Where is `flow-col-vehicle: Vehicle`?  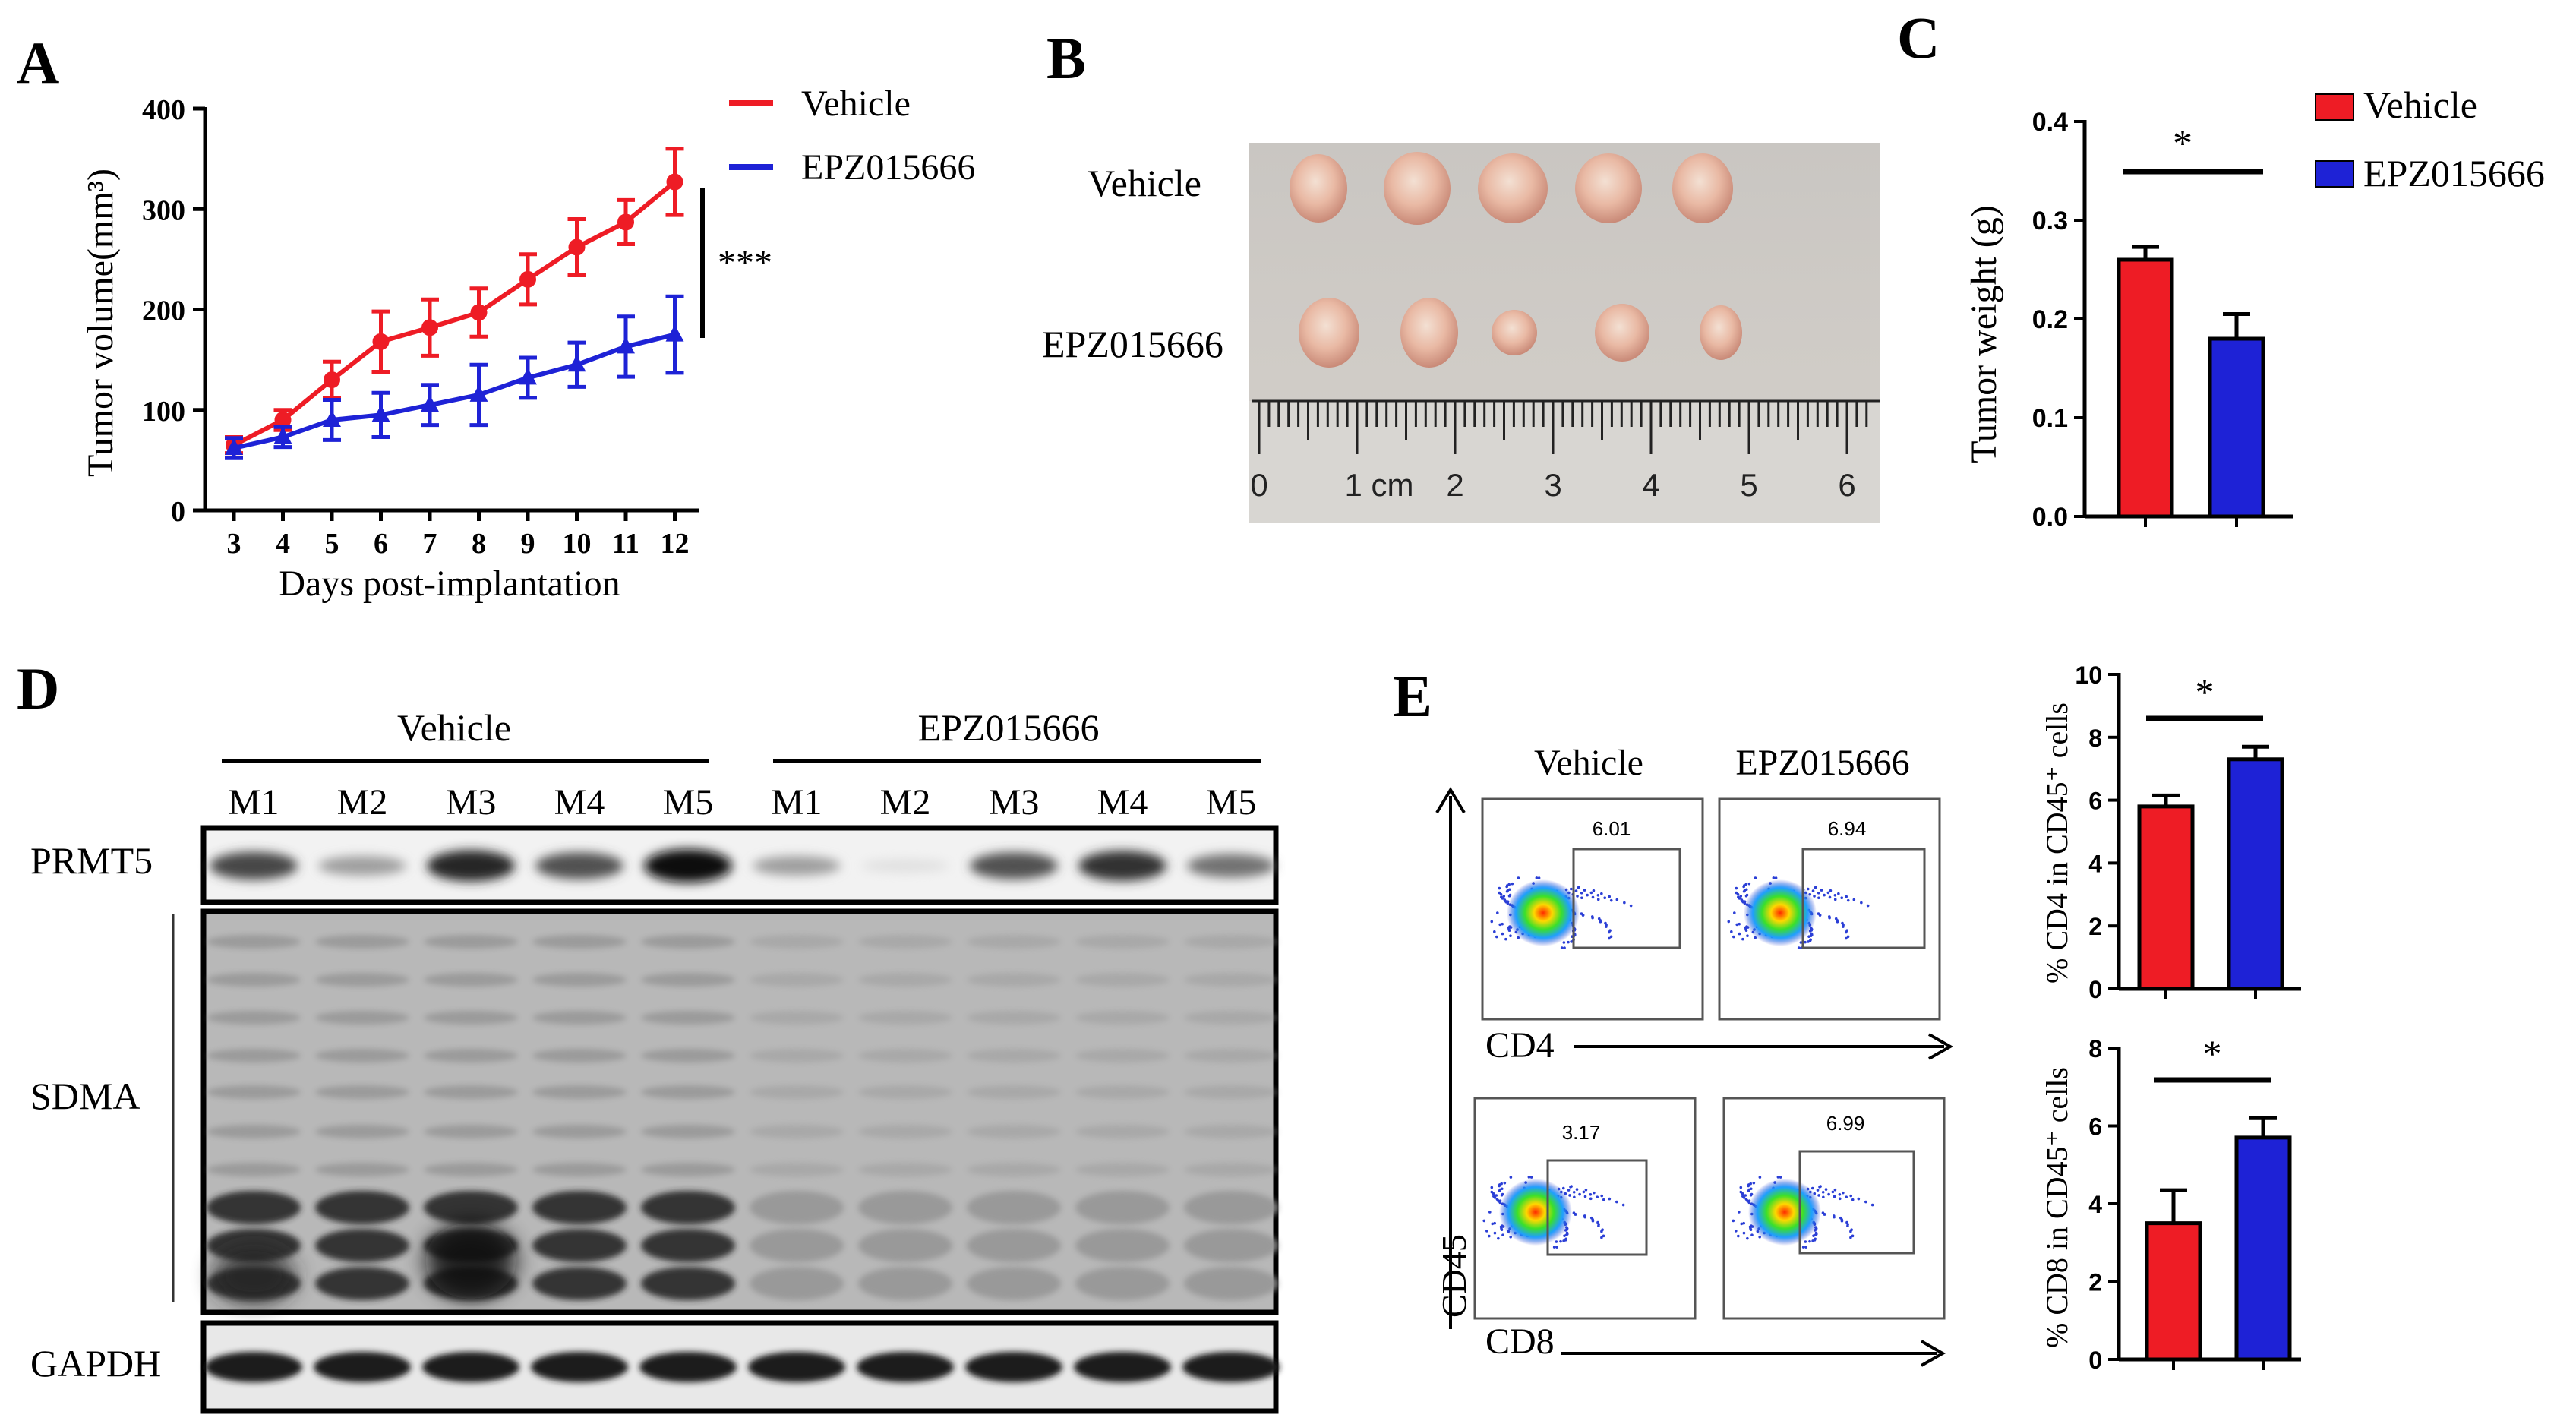 flow-col-vehicle: Vehicle is located at coordinates (1589, 763).